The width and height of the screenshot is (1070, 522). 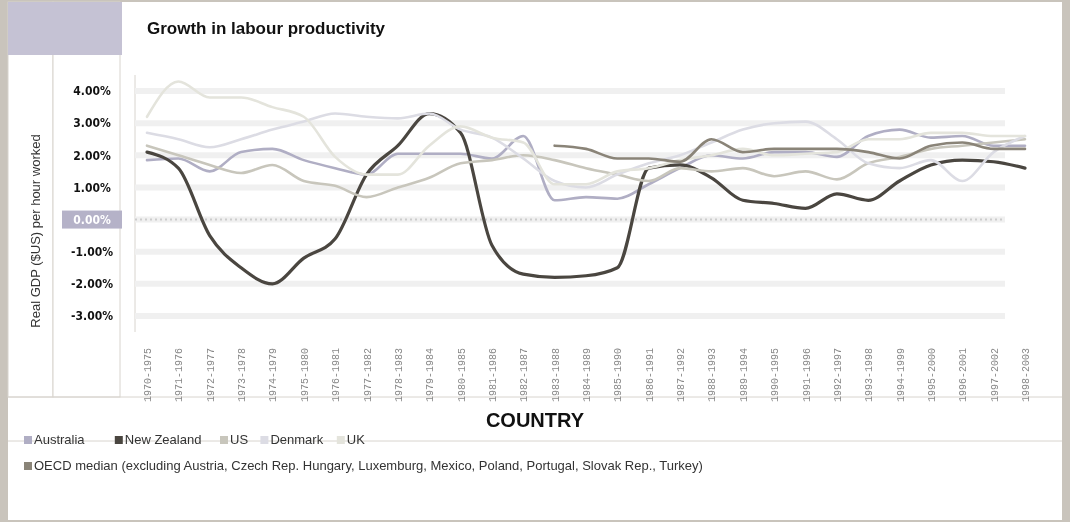 What do you see at coordinates (92, 219) in the screenshot?
I see `y-tick-label: 0.00%` at bounding box center [92, 219].